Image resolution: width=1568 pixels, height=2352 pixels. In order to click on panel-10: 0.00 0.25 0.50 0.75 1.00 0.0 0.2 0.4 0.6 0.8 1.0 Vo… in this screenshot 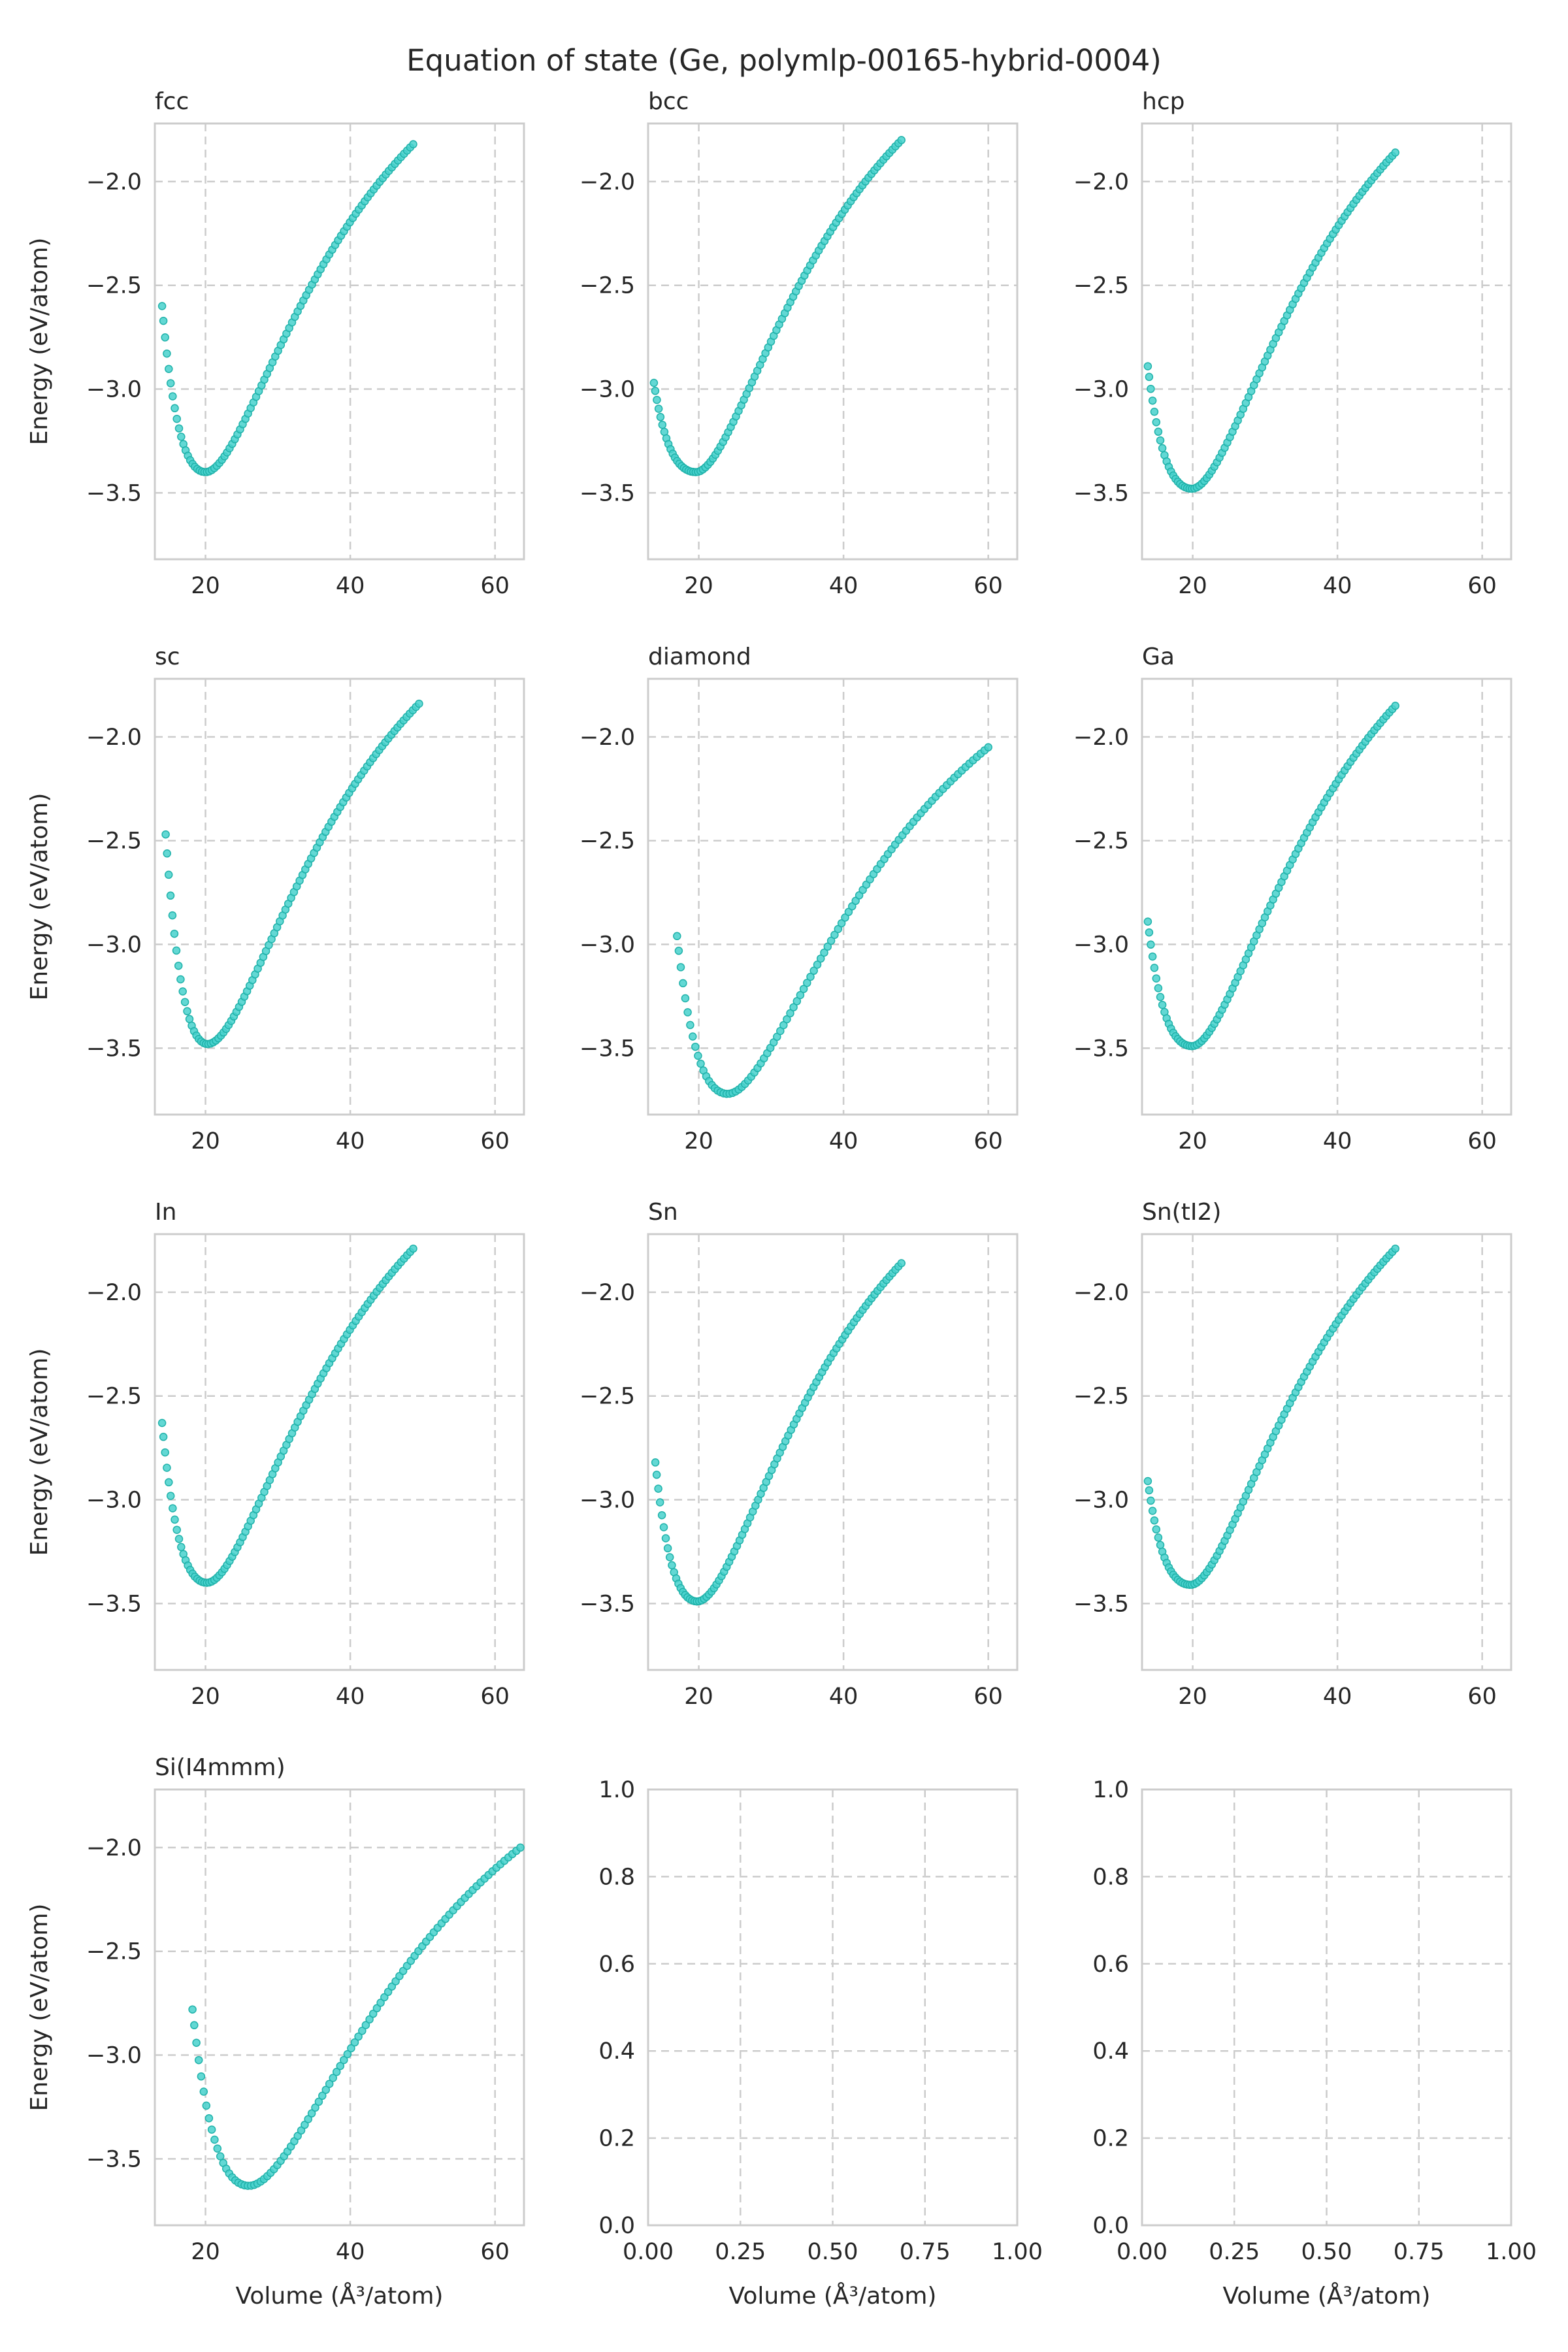, I will do `click(820, 2043)`.